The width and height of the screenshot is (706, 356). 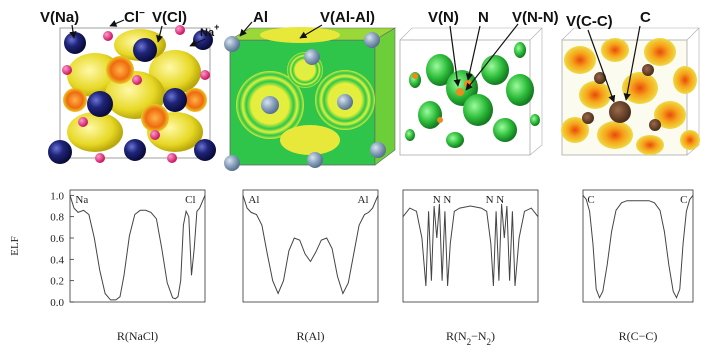 What do you see at coordinates (190, 200) in the screenshot?
I see `atom-label: Cl` at bounding box center [190, 200].